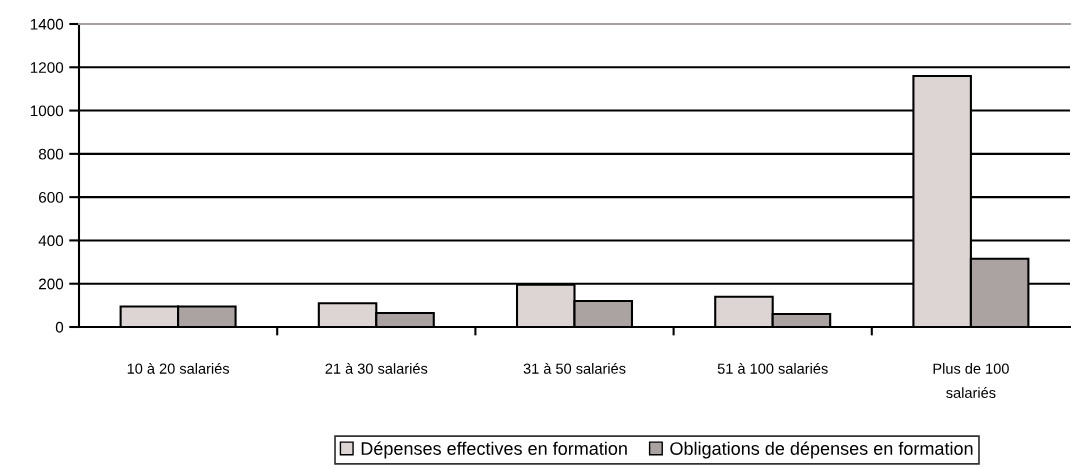 This screenshot has height=469, width=1071. Describe the element at coordinates (59, 327) in the screenshot. I see `y-tick-label: 0` at that location.